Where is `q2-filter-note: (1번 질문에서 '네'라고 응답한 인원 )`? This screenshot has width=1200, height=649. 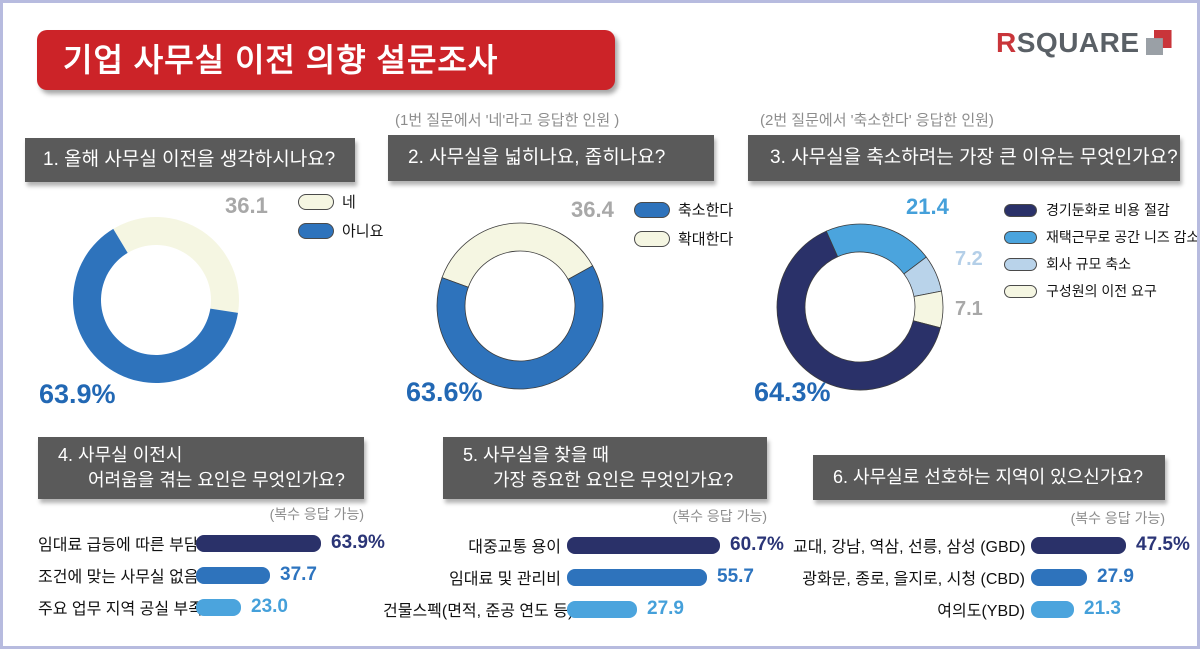 q2-filter-note: (1번 질문에서 '네'라고 응답한 인원 ) is located at coordinates (507, 120).